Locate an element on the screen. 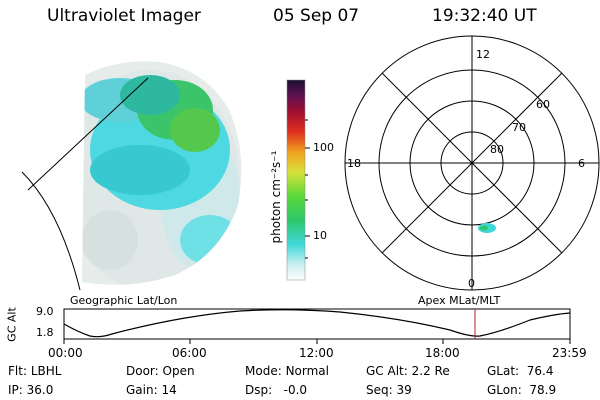 Image resolution: width=600 pixels, height=400 pixels. instrument-title: Ultraviolet Imager is located at coordinates (124, 16).